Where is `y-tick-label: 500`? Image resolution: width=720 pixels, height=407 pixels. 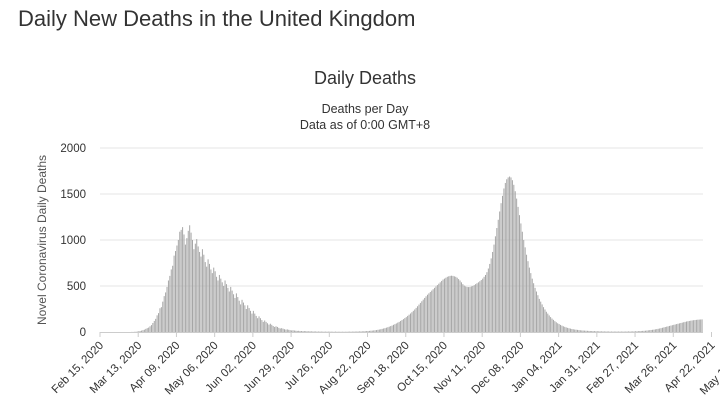 y-tick-label: 500 is located at coordinates (76, 287).